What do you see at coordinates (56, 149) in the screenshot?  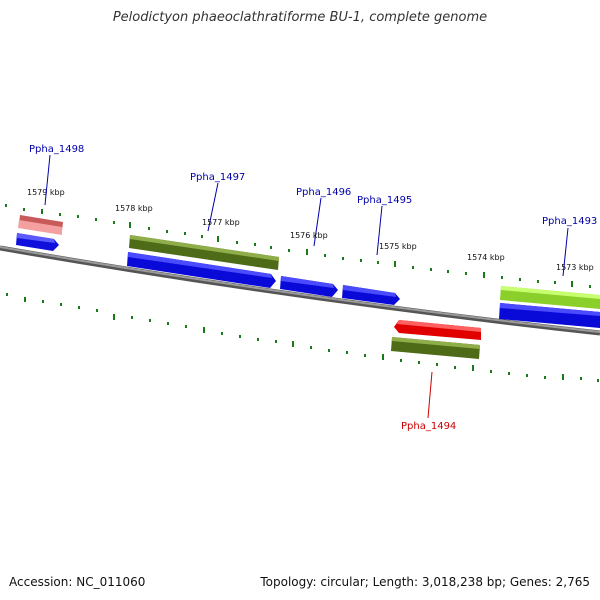 I see `gene-label-ppha-1498: Ppha_1498` at bounding box center [56, 149].